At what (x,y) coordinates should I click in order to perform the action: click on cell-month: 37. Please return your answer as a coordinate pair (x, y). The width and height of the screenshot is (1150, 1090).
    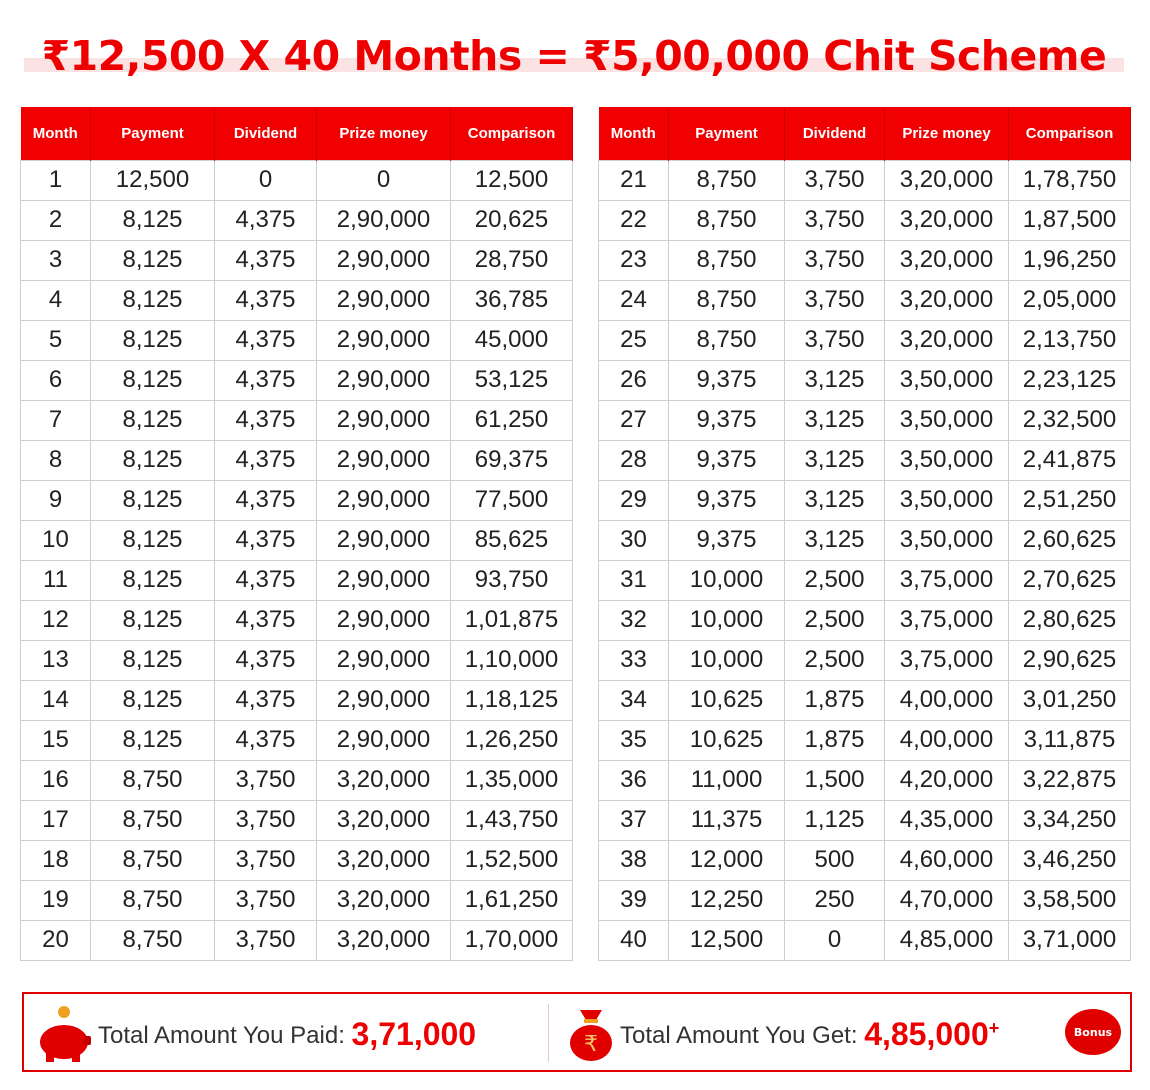
    Looking at the image, I should click on (633, 820).